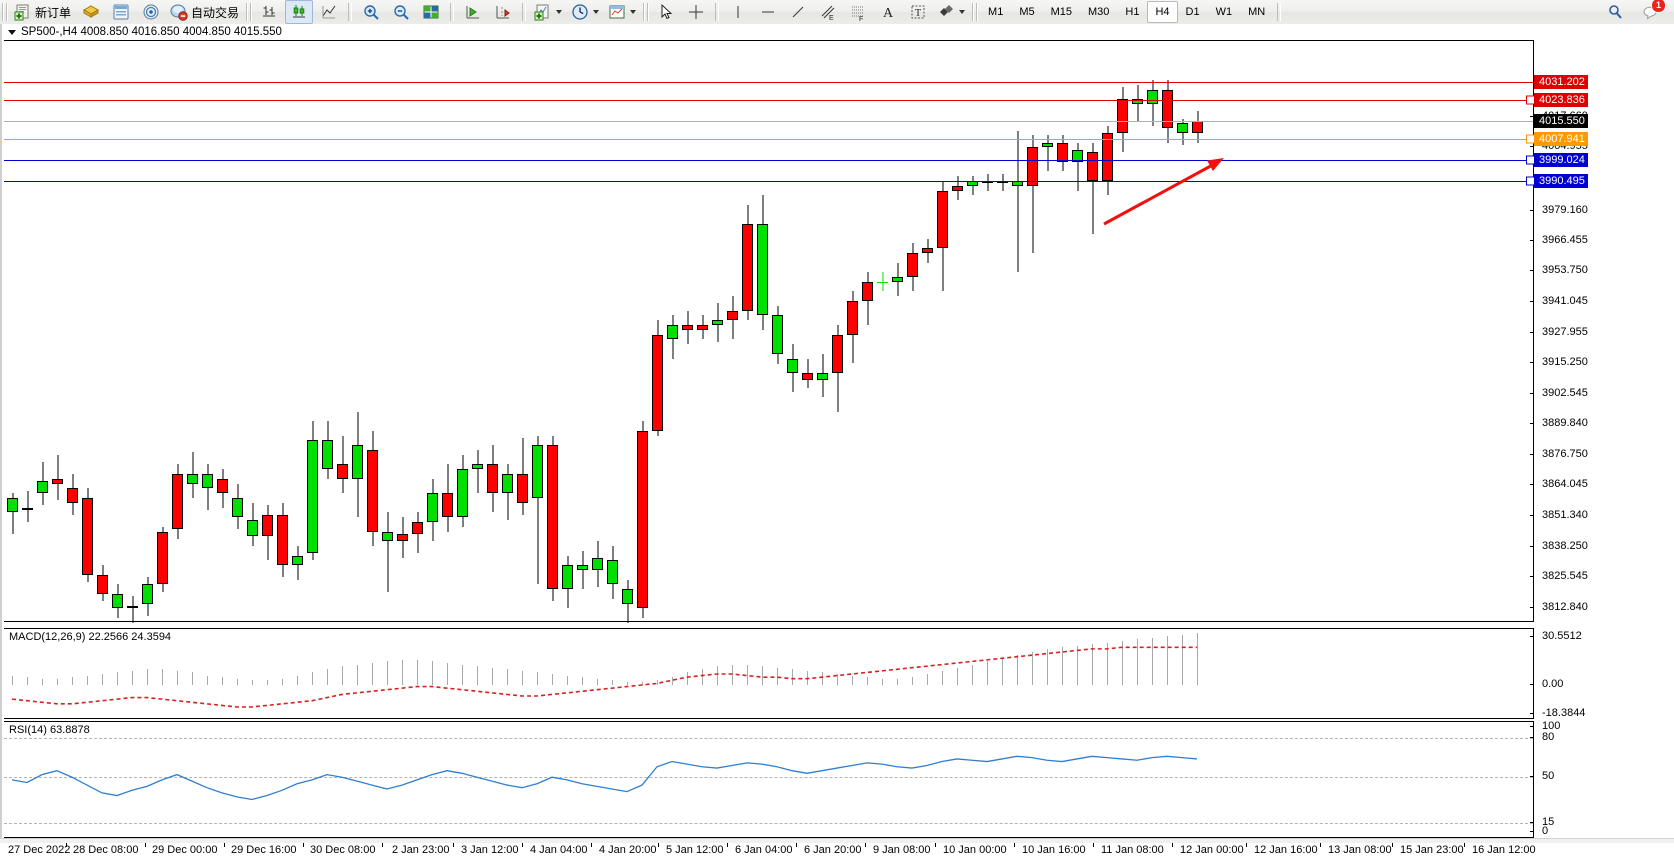  I want to click on macd-subwindow: MACD(12,26,9) 22.2566 24.3594, so click(768, 673).